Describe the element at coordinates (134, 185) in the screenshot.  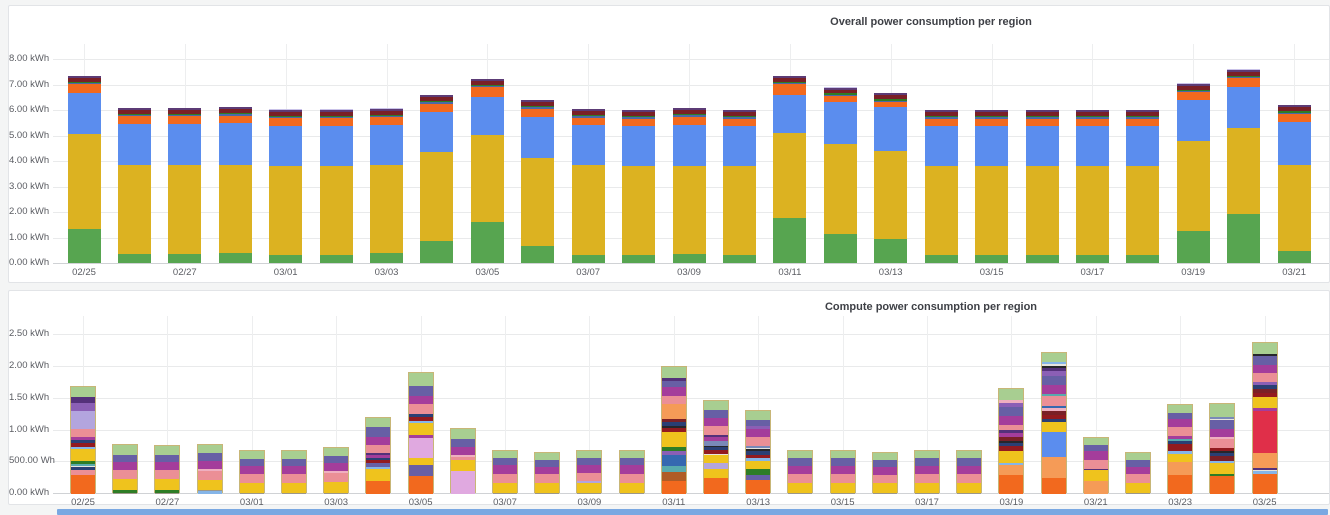
I see `bar-02/26` at that location.